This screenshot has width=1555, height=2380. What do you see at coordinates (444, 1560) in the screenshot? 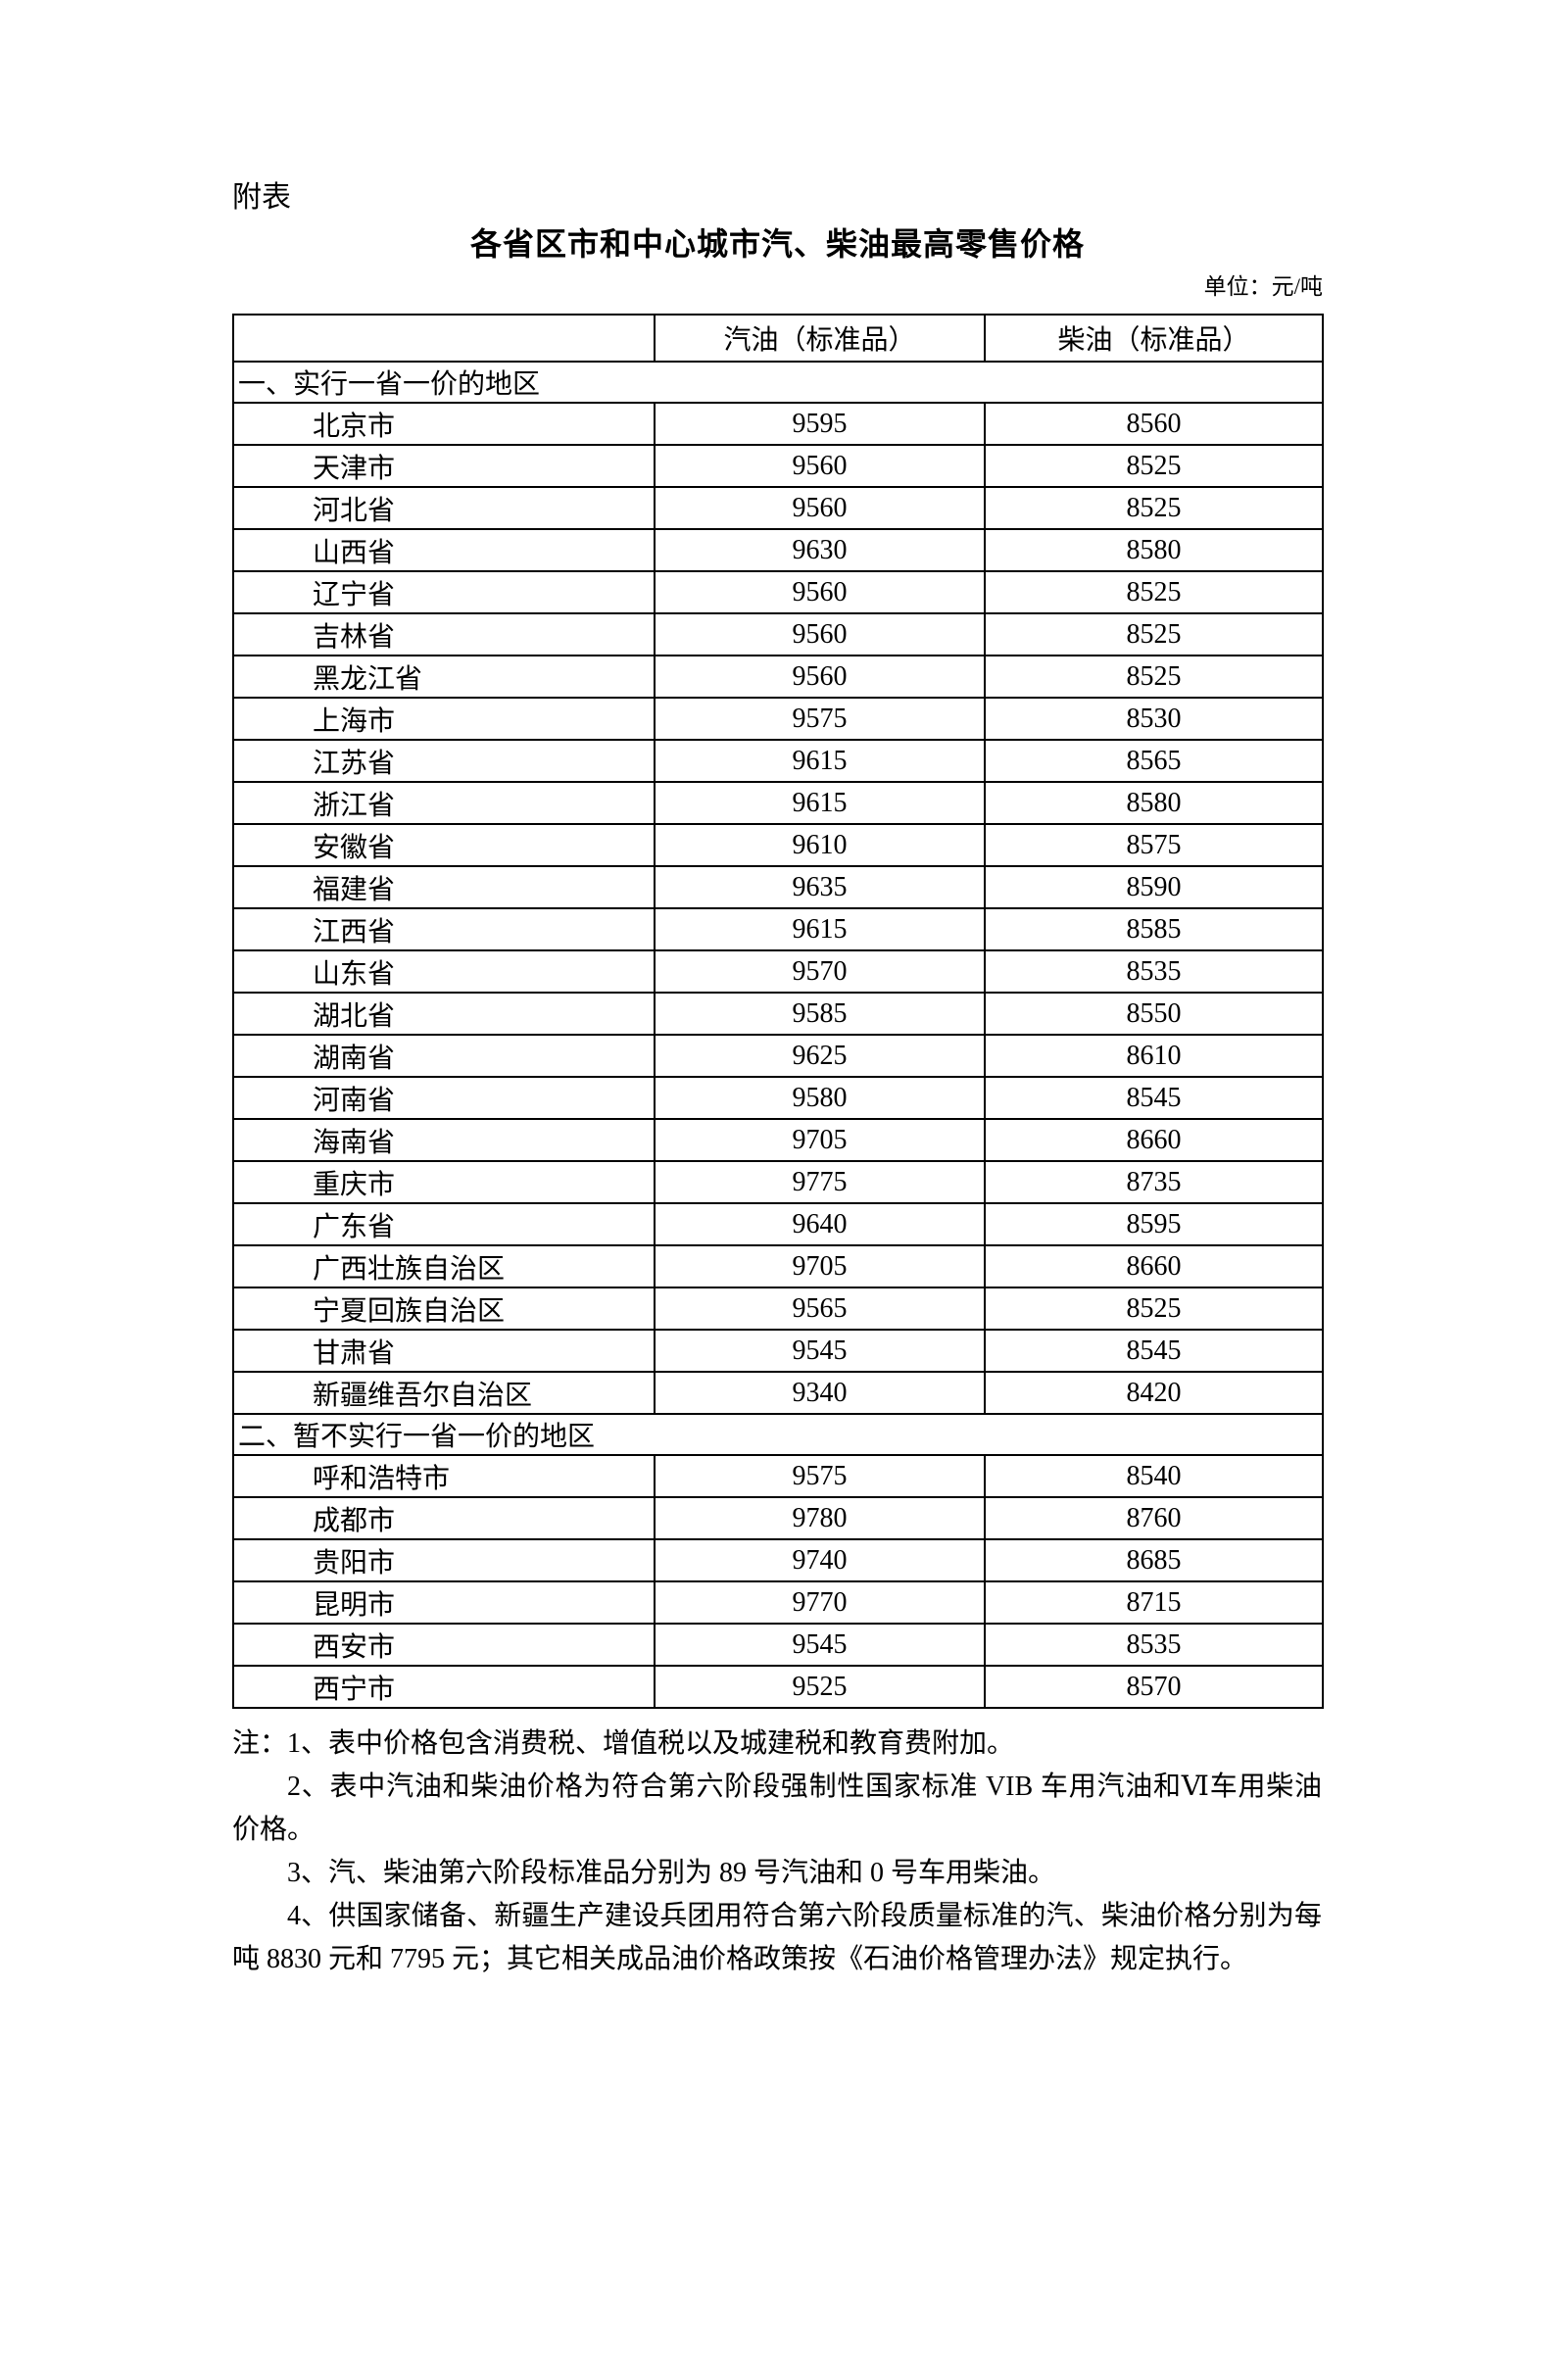
I see `region-name: 贵阳市` at bounding box center [444, 1560].